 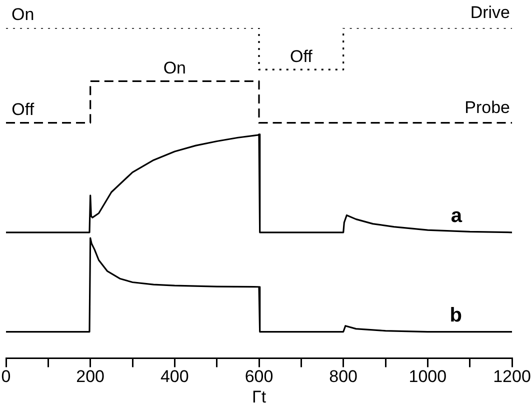 I want to click on series-label: a, so click(x=456, y=215).